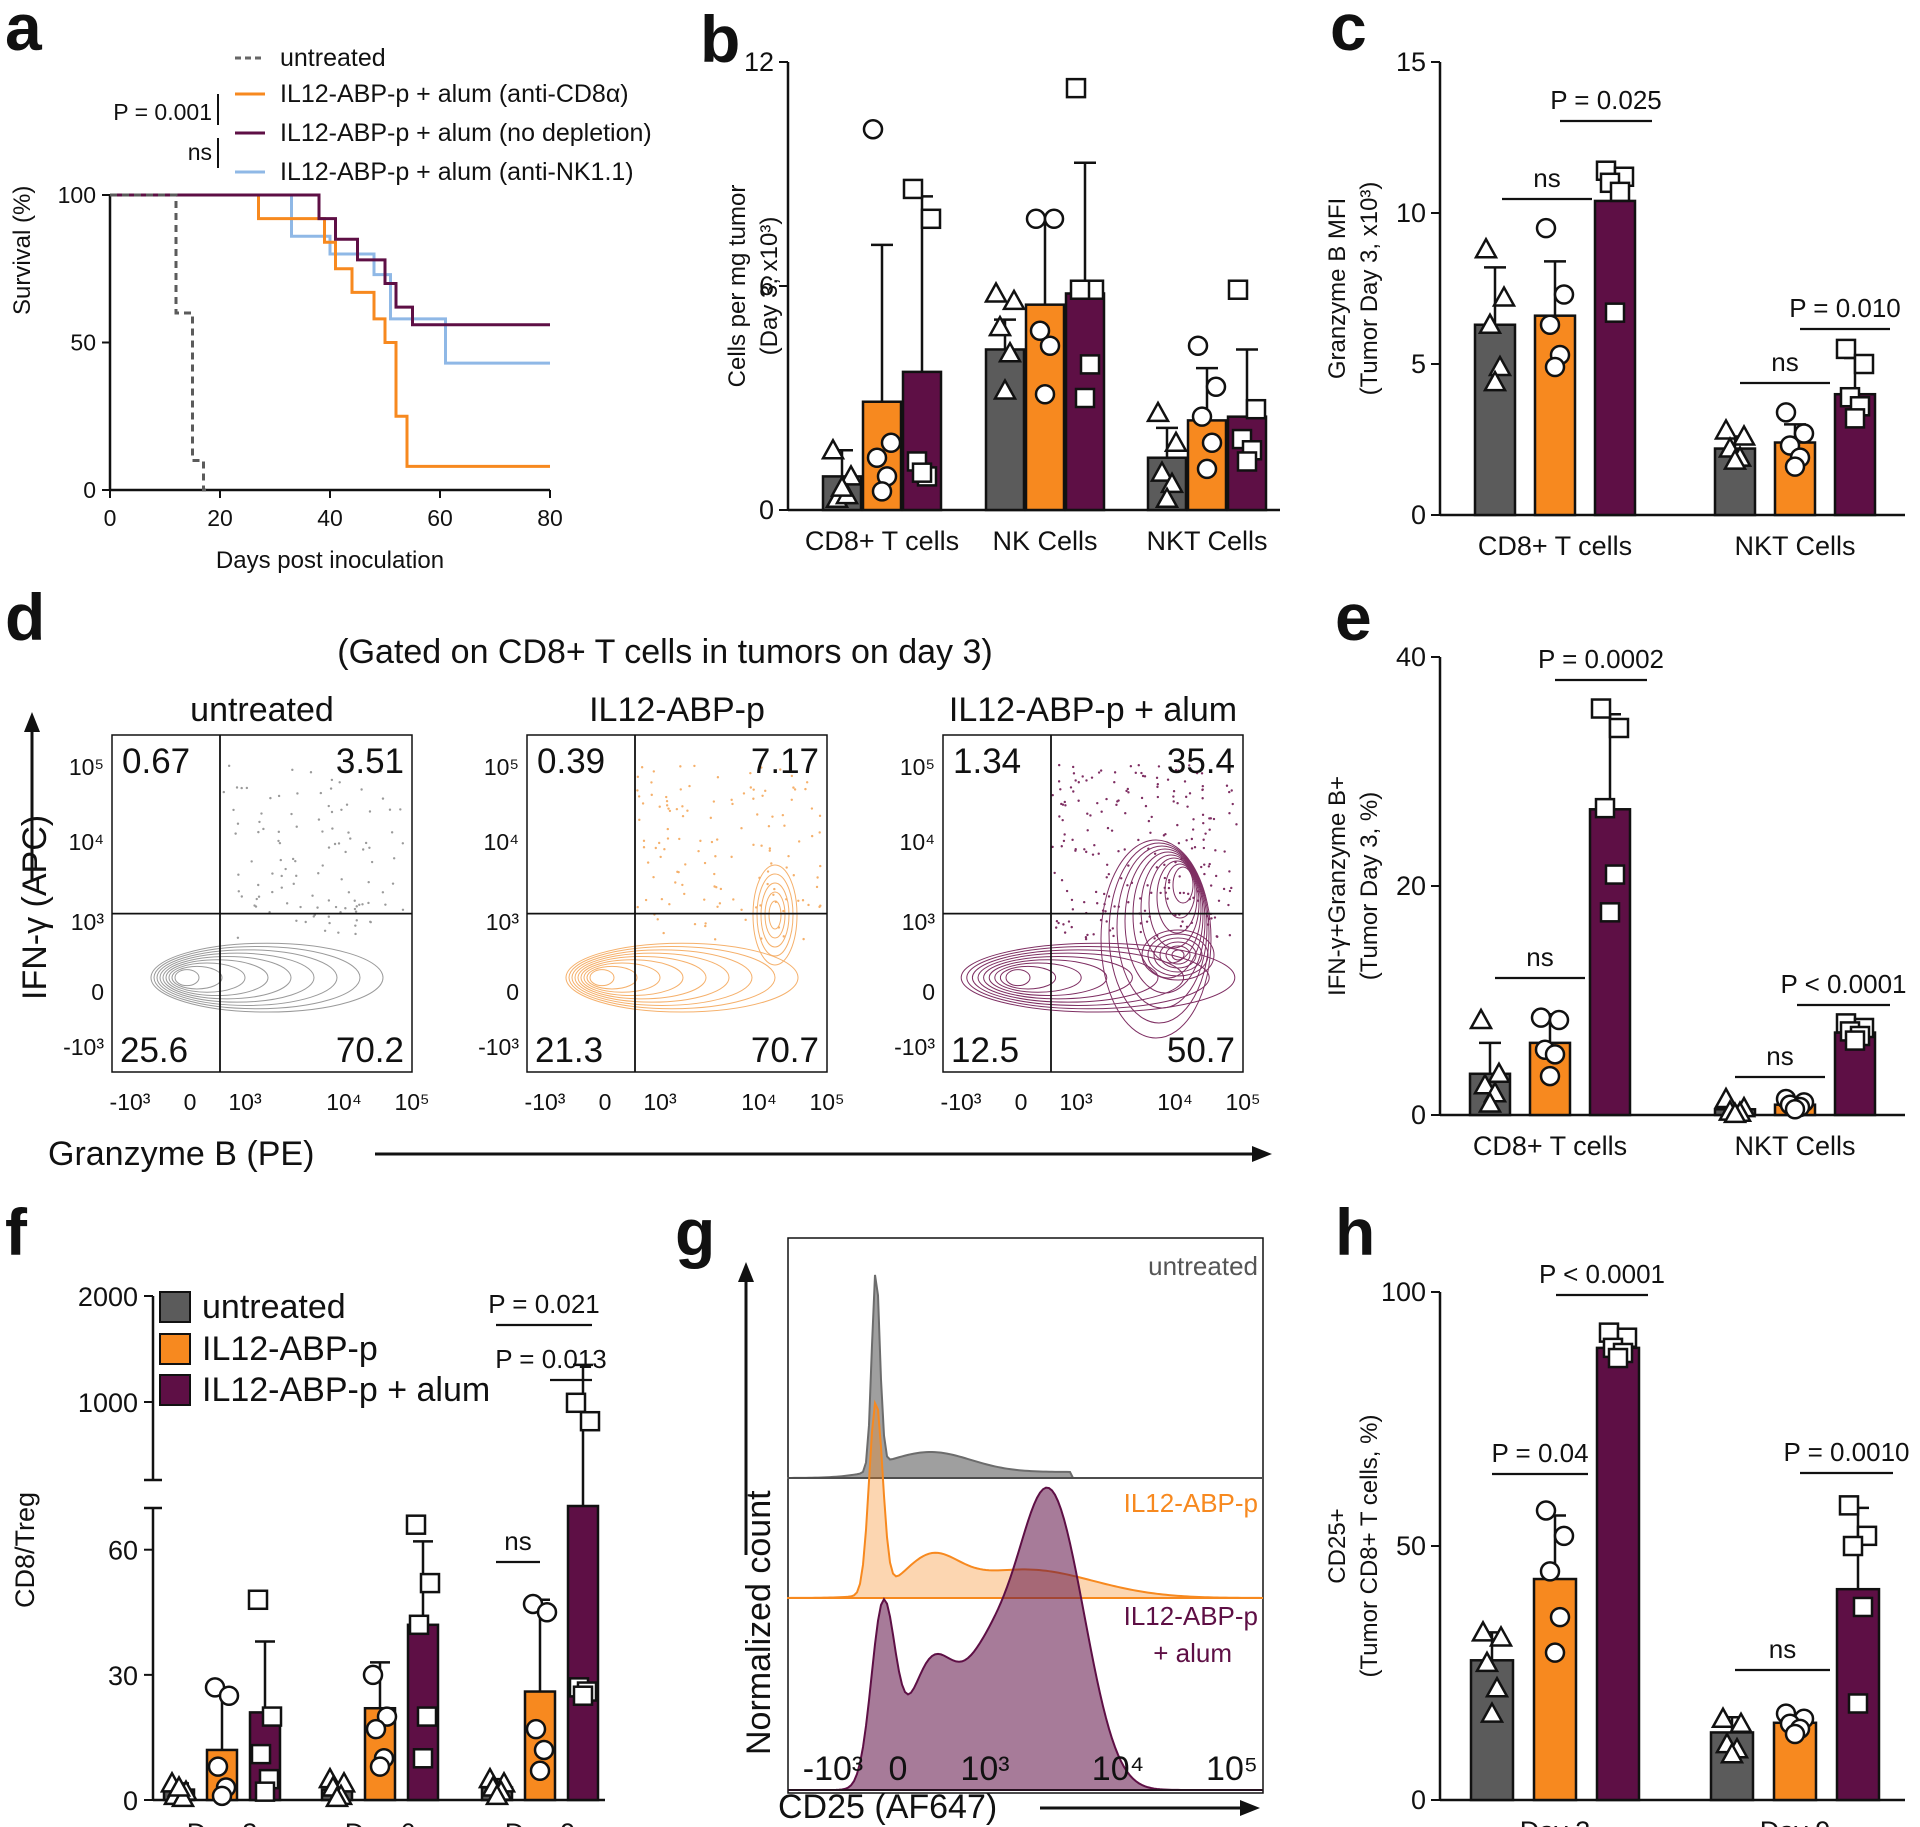  I want to click on stat-label: P = 0.021, so click(544, 1304).